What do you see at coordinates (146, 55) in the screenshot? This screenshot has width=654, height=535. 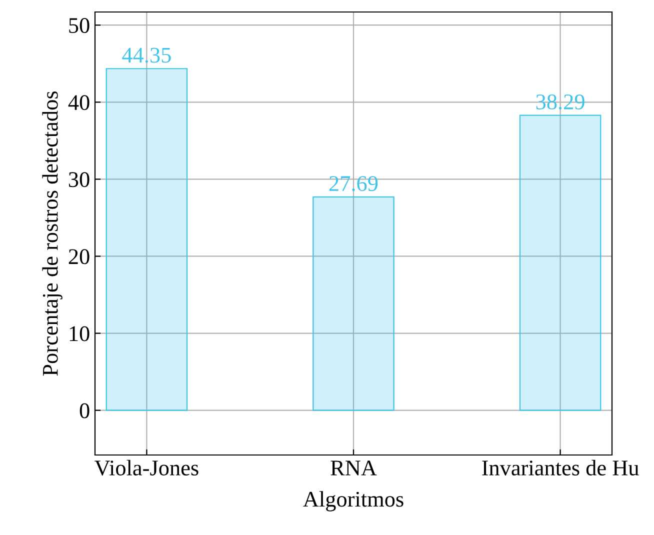 I see `data-label: 44.35` at bounding box center [146, 55].